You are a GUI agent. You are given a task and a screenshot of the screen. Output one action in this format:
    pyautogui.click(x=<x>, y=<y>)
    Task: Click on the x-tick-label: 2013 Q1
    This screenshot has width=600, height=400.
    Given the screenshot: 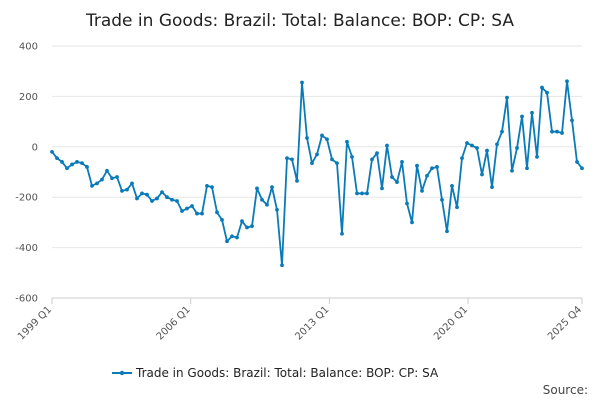 What is the action you would take?
    pyautogui.click(x=312, y=323)
    